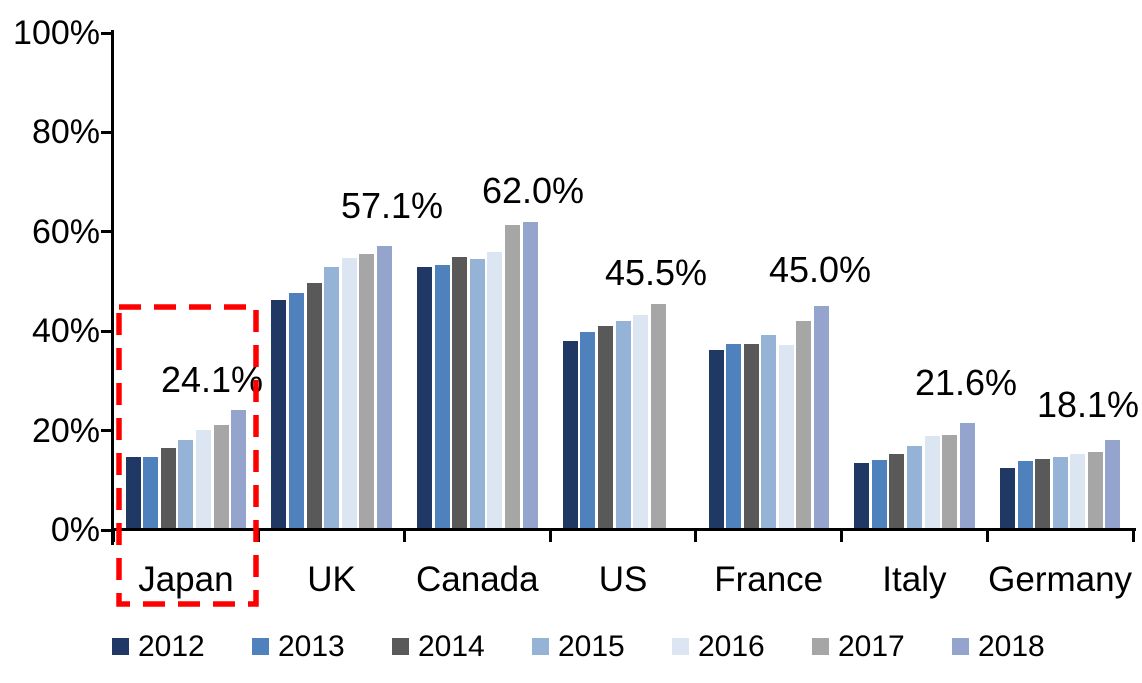 The image size is (1142, 683). What do you see at coordinates (879, 494) in the screenshot?
I see `bar-2013-italy` at bounding box center [879, 494].